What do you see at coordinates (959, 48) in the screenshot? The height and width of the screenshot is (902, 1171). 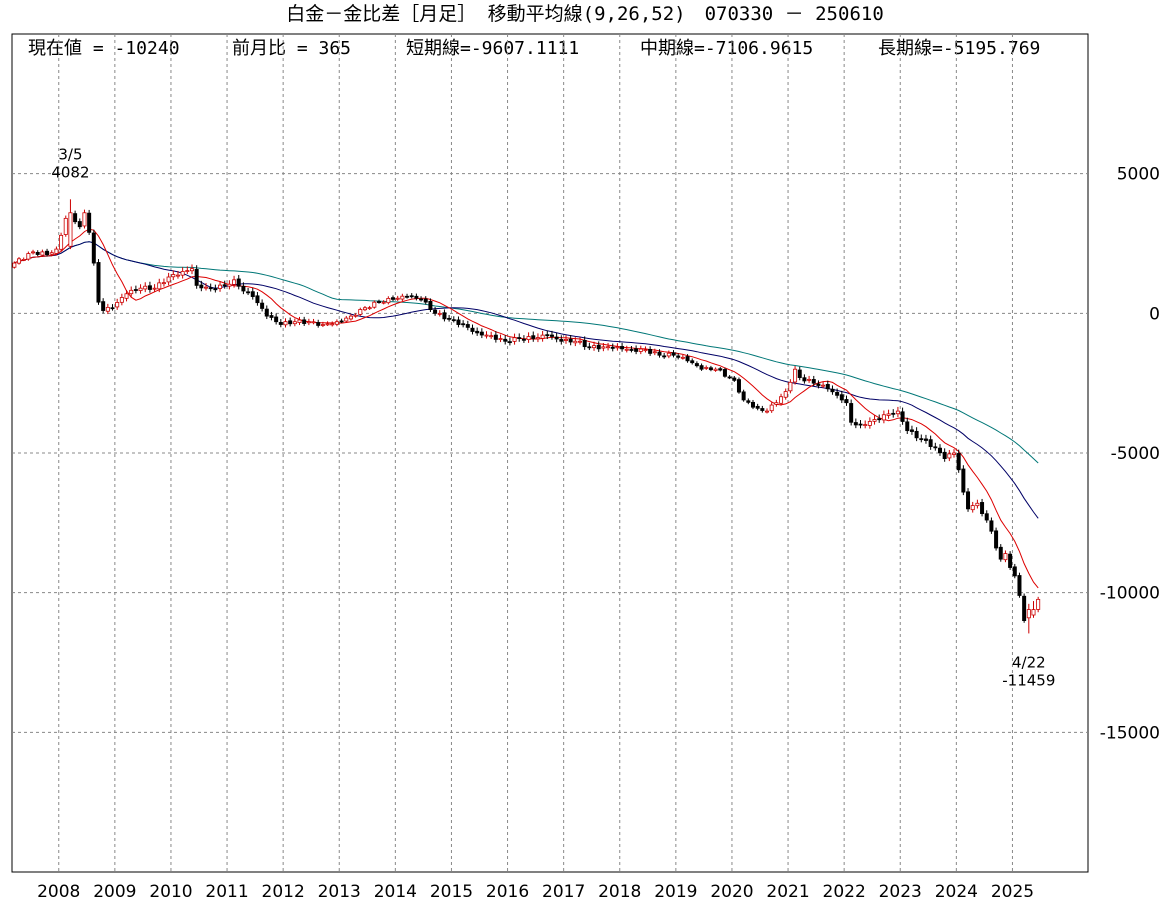 I see `long-ma-value: 長期線=-5195.769` at bounding box center [959, 48].